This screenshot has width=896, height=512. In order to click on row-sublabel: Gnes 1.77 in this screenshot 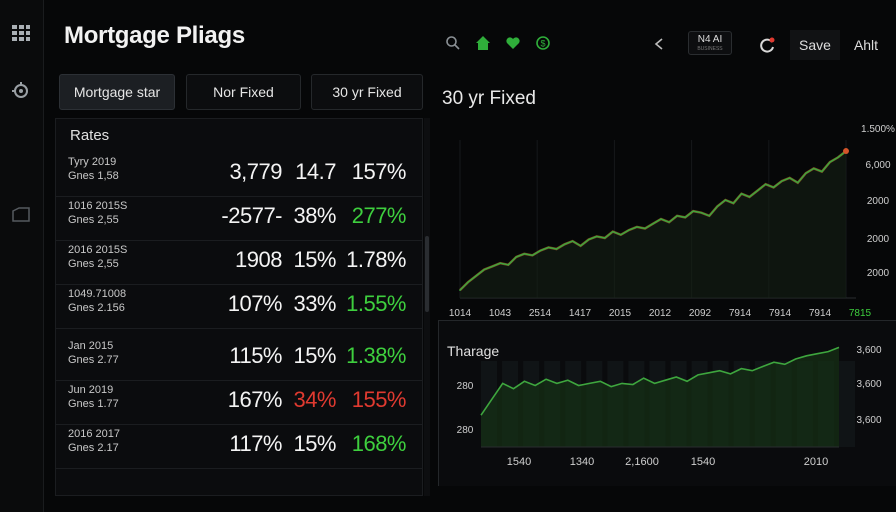, I will do `click(93, 404)`.